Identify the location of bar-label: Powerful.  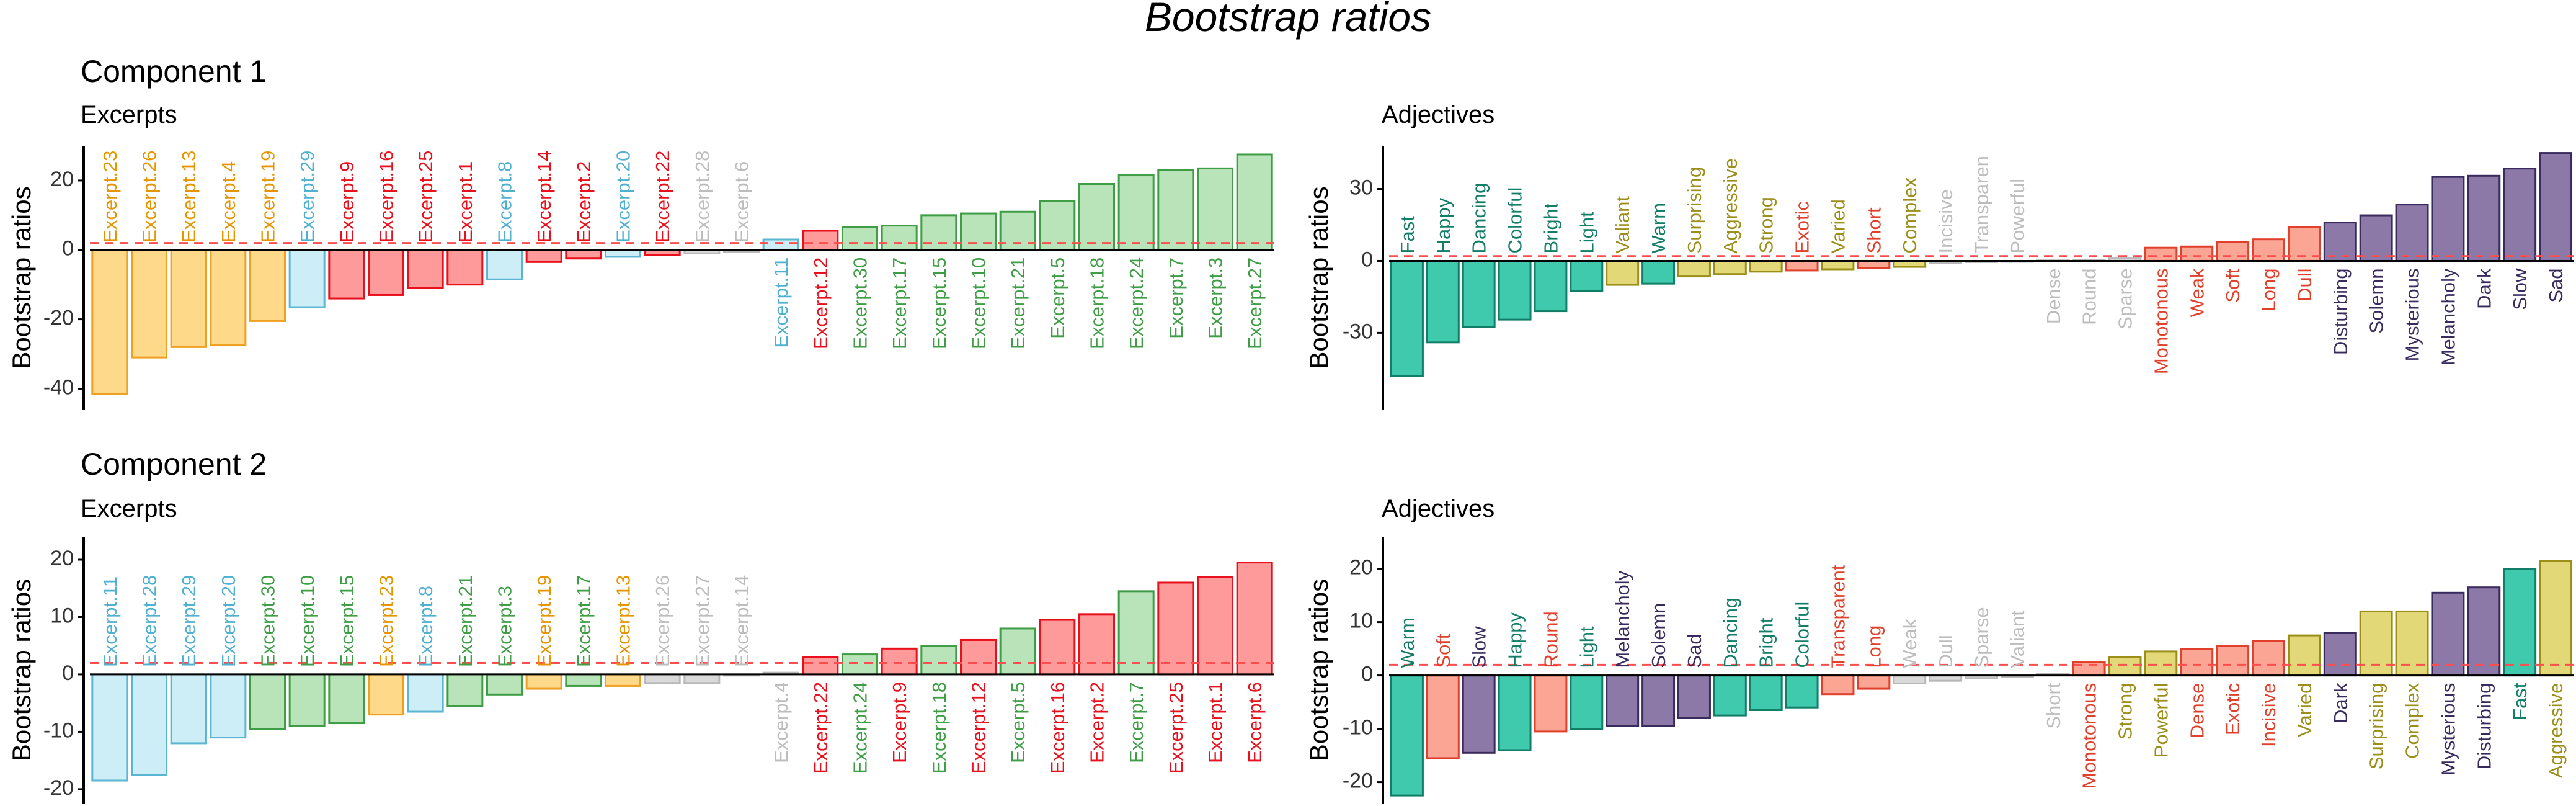
(2161, 720).